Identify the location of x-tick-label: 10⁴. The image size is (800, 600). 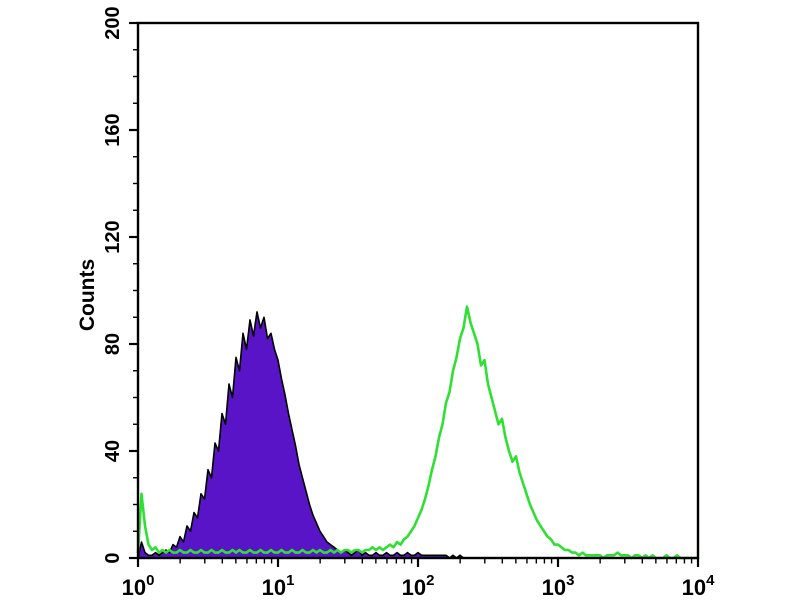
(698, 586).